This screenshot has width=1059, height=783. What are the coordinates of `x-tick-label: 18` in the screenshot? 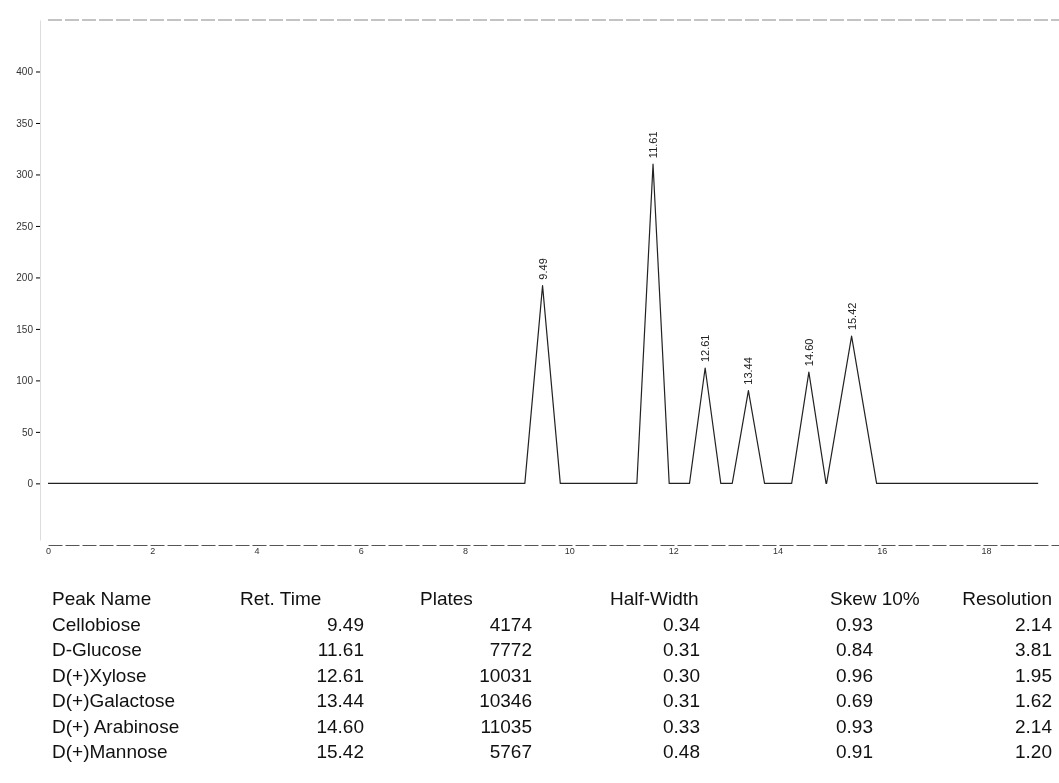 It's located at (986, 551).